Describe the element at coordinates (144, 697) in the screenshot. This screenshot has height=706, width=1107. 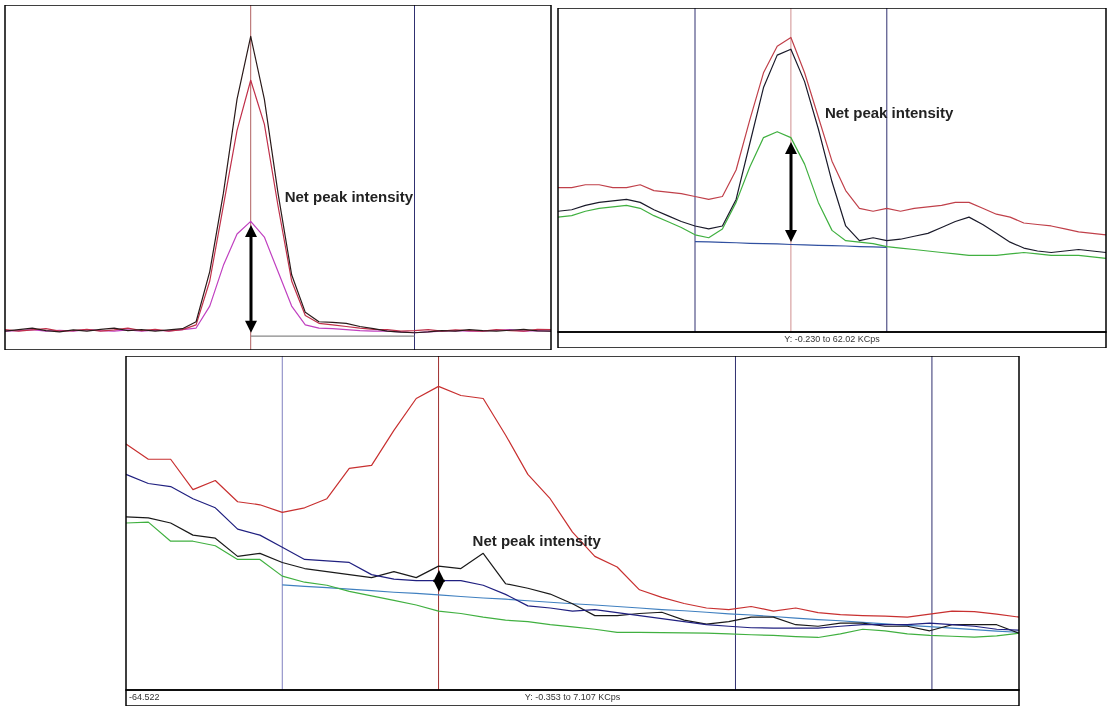
I see `text: -64.522` at that location.